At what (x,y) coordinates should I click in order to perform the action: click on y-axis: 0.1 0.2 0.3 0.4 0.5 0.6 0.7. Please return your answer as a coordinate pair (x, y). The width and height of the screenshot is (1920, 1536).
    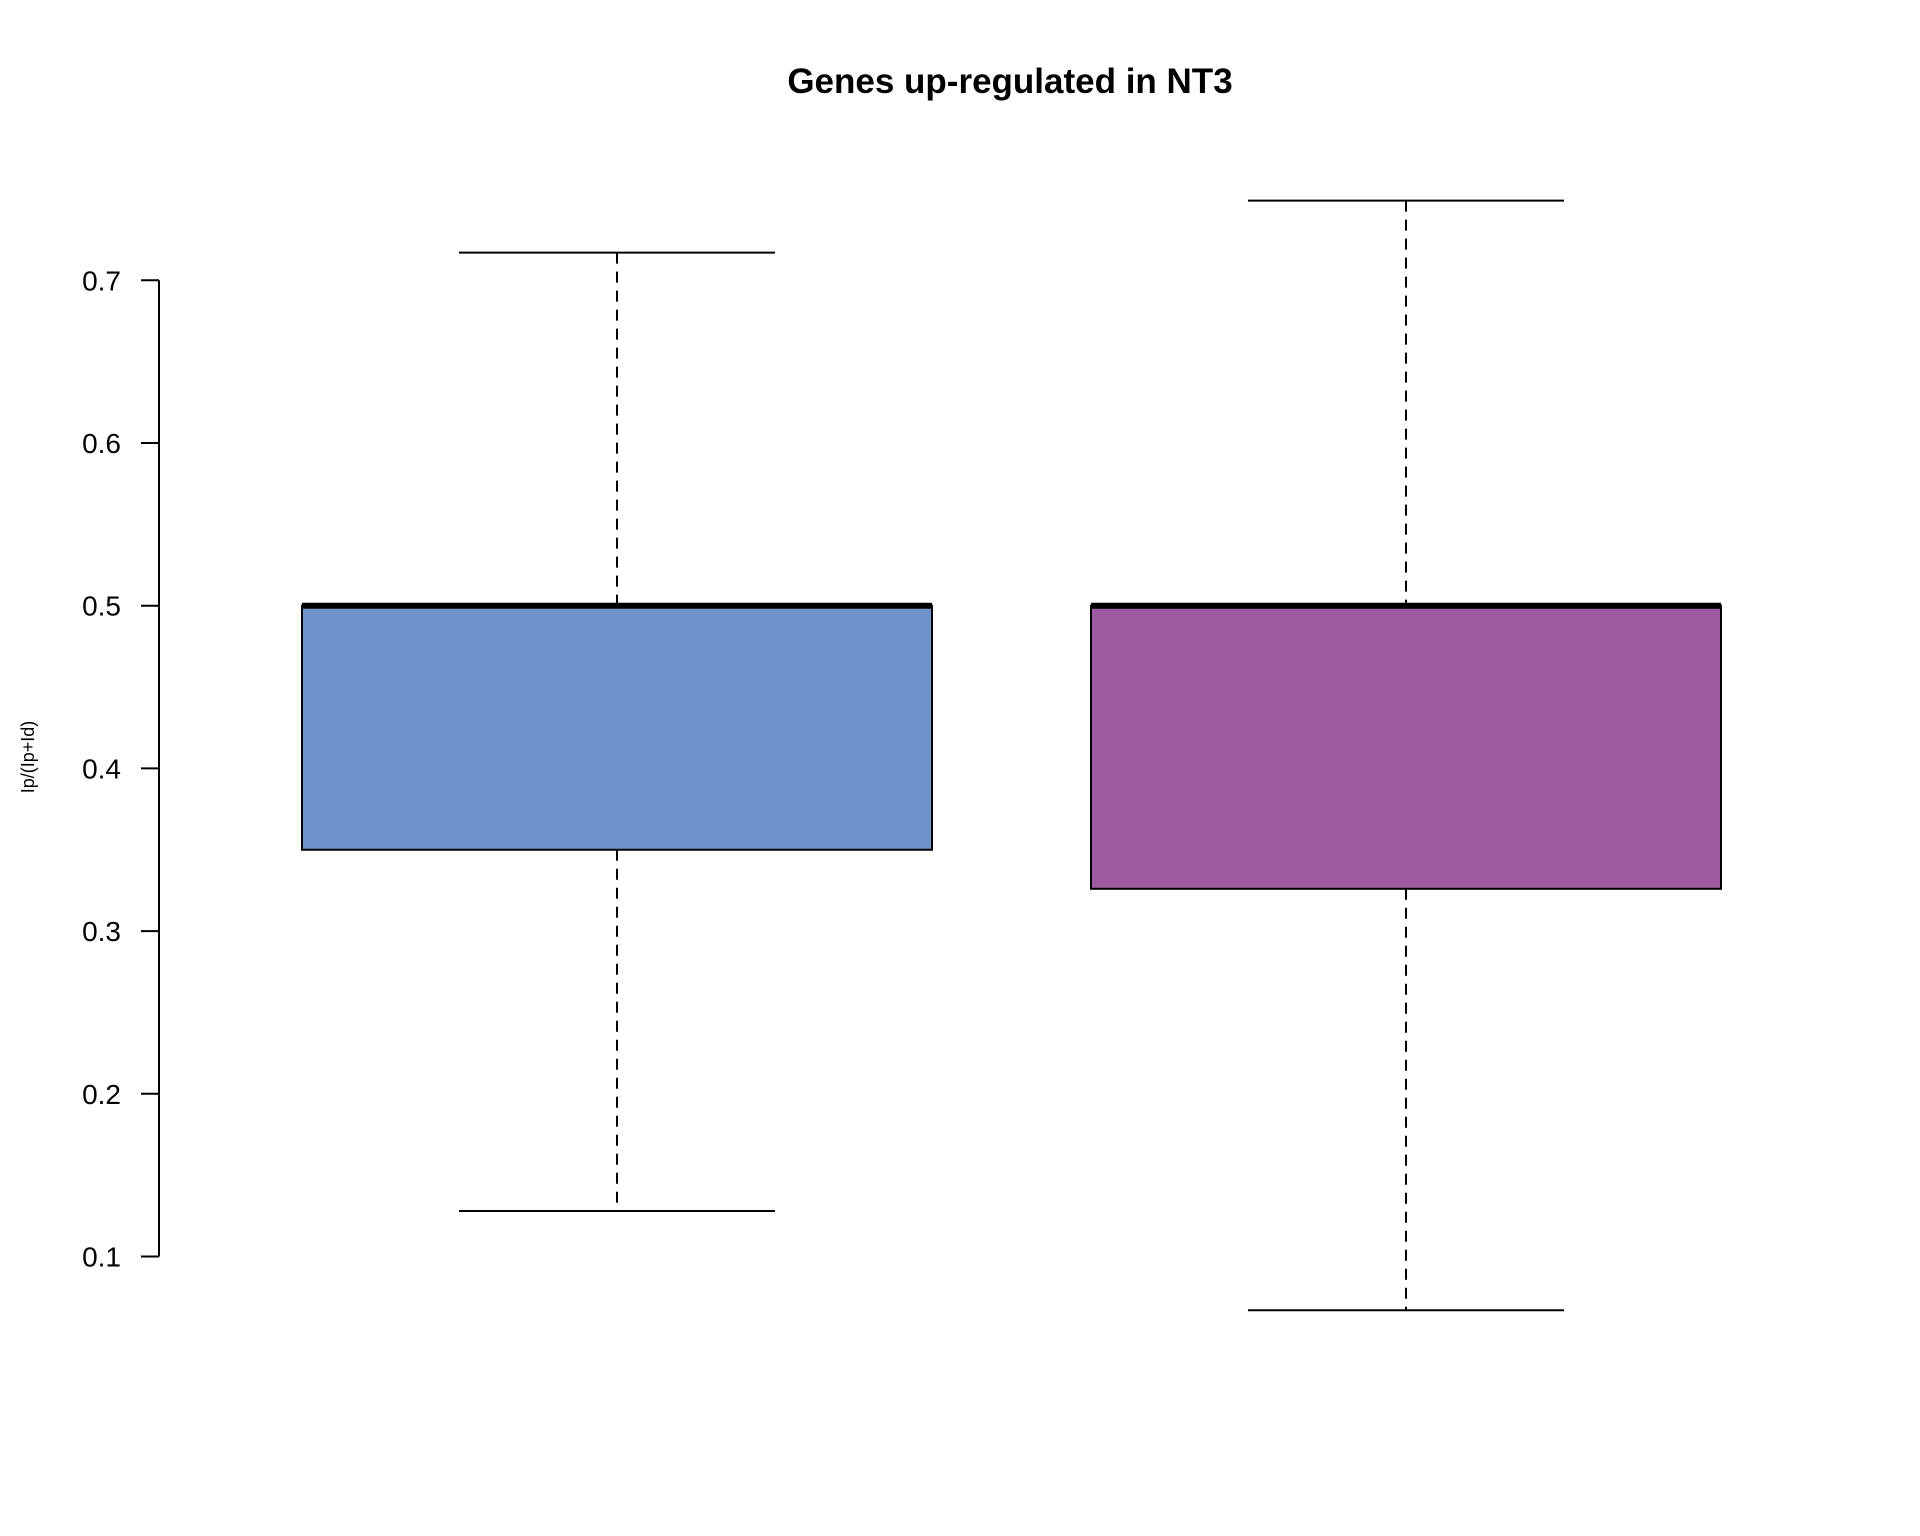
    Looking at the image, I should click on (121, 769).